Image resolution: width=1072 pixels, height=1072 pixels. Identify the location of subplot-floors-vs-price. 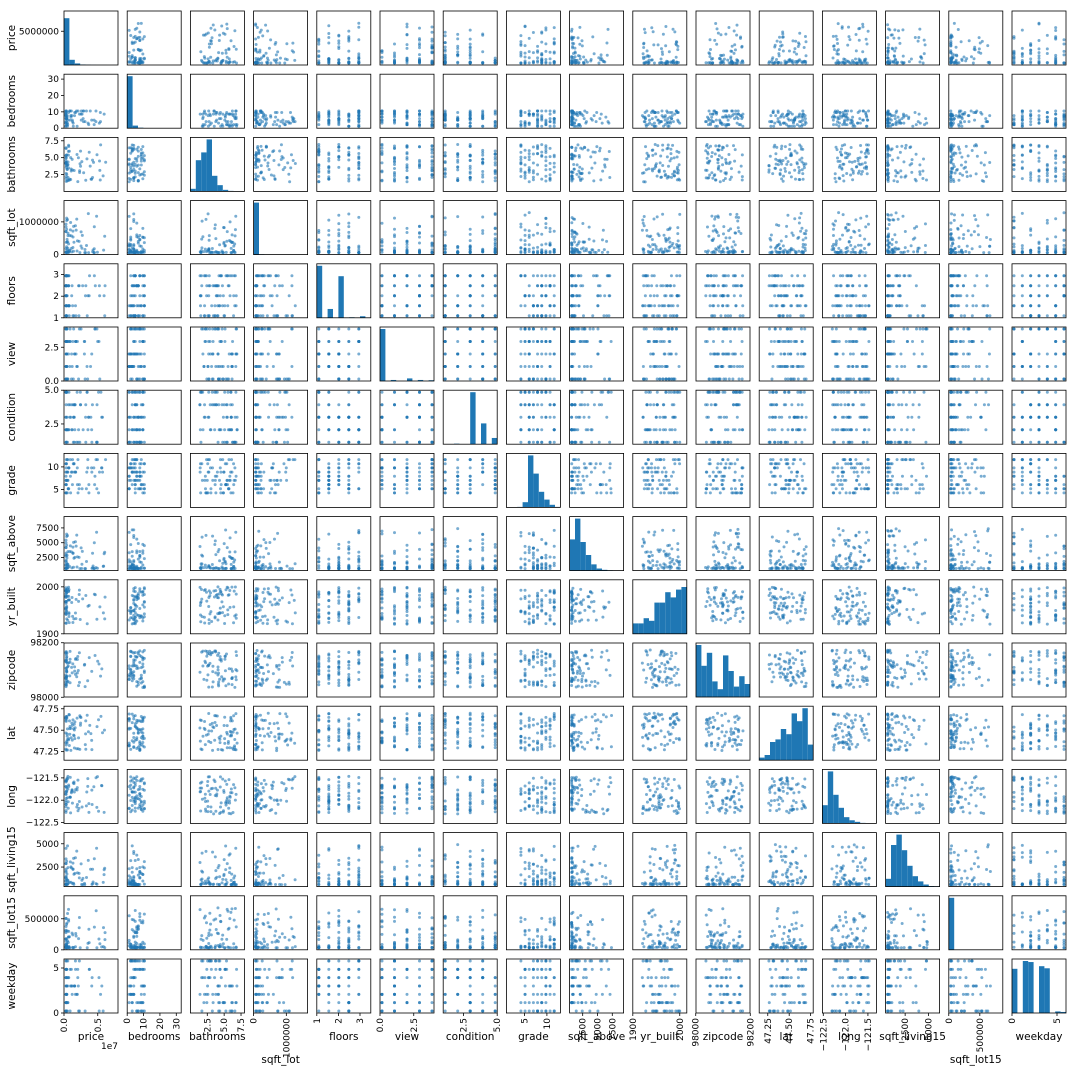
(91, 291).